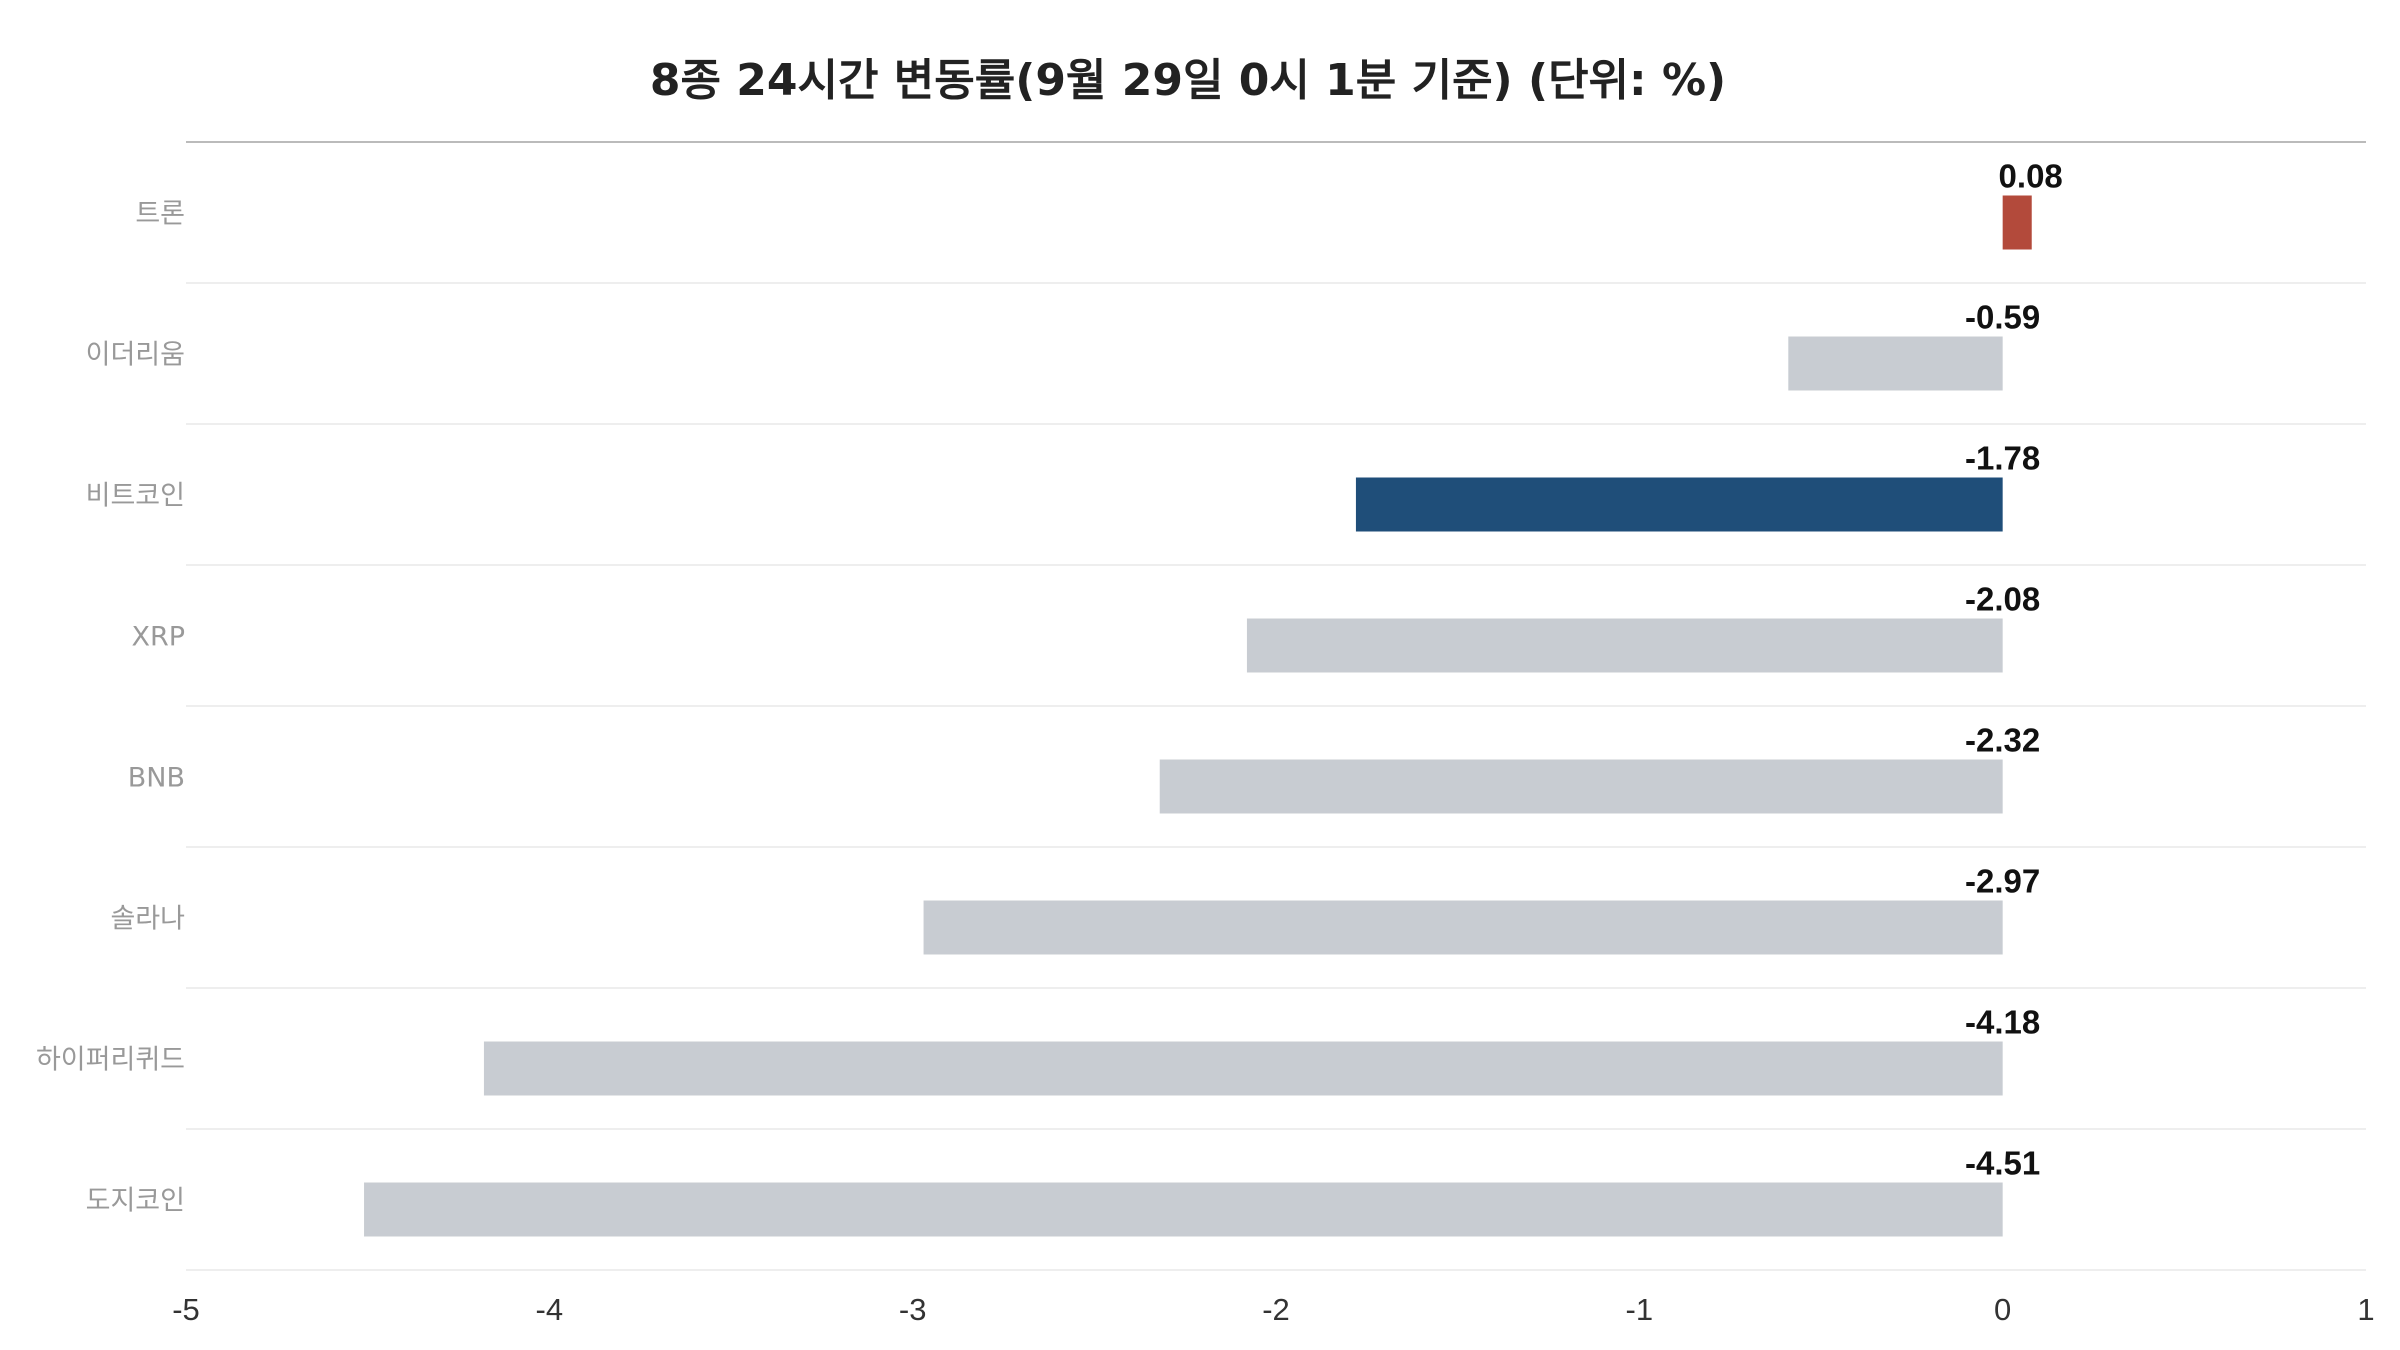 Image resolution: width=2400 pixels, height=1350 pixels. Describe the element at coordinates (2002, 740) in the screenshot. I see `data-label: -2.32` at that location.